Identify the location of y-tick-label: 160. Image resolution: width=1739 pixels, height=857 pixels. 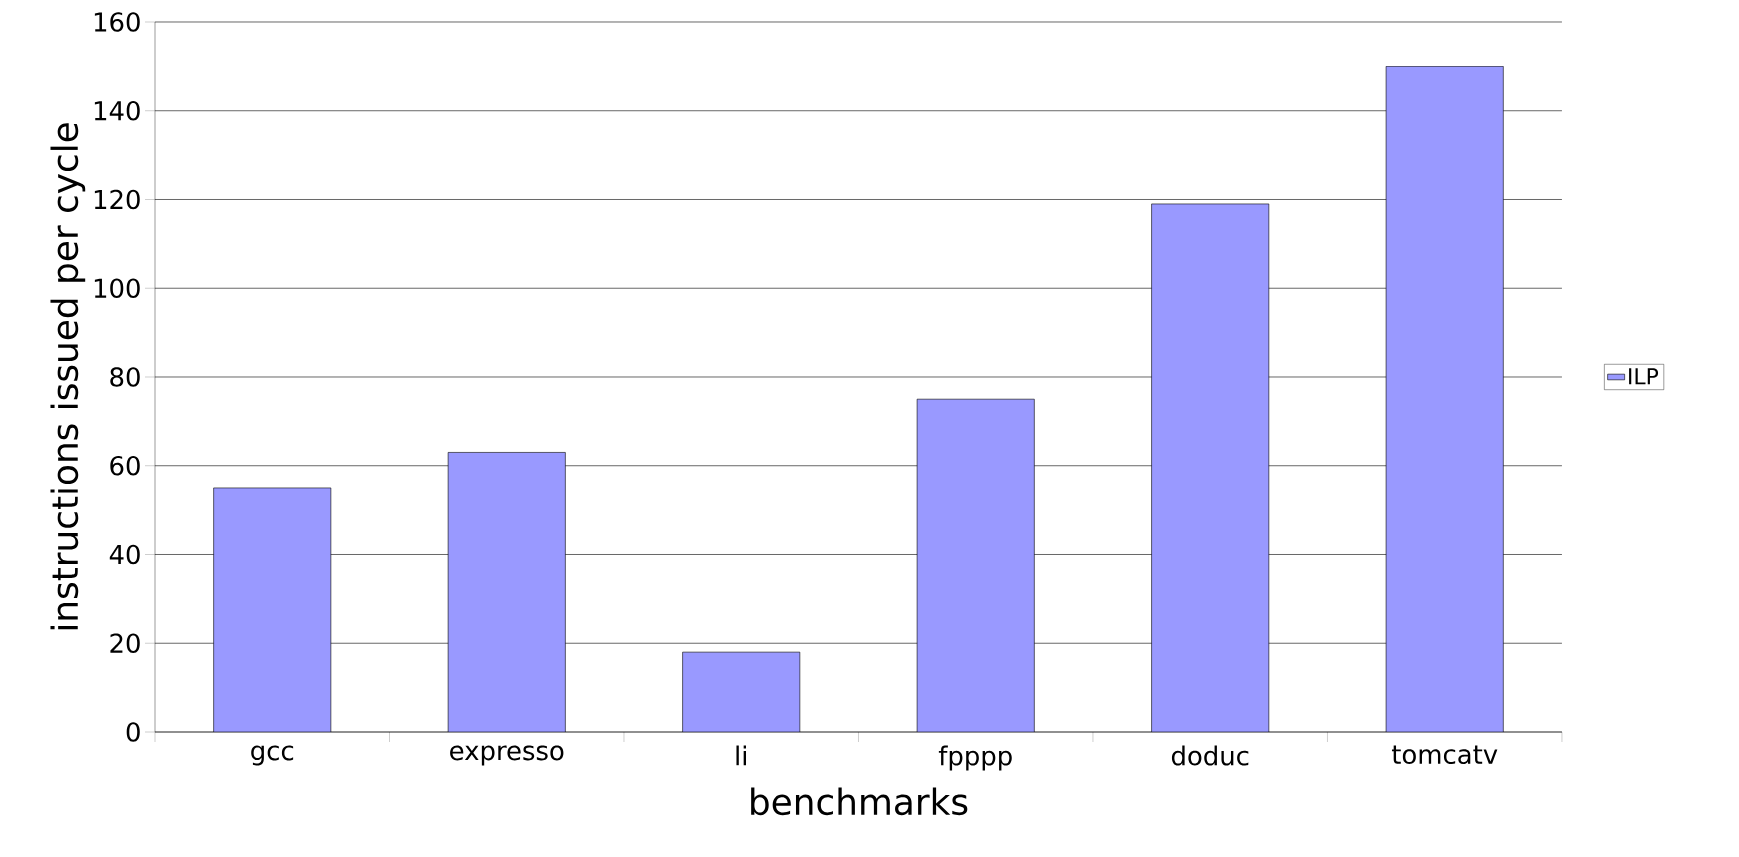
(117, 22).